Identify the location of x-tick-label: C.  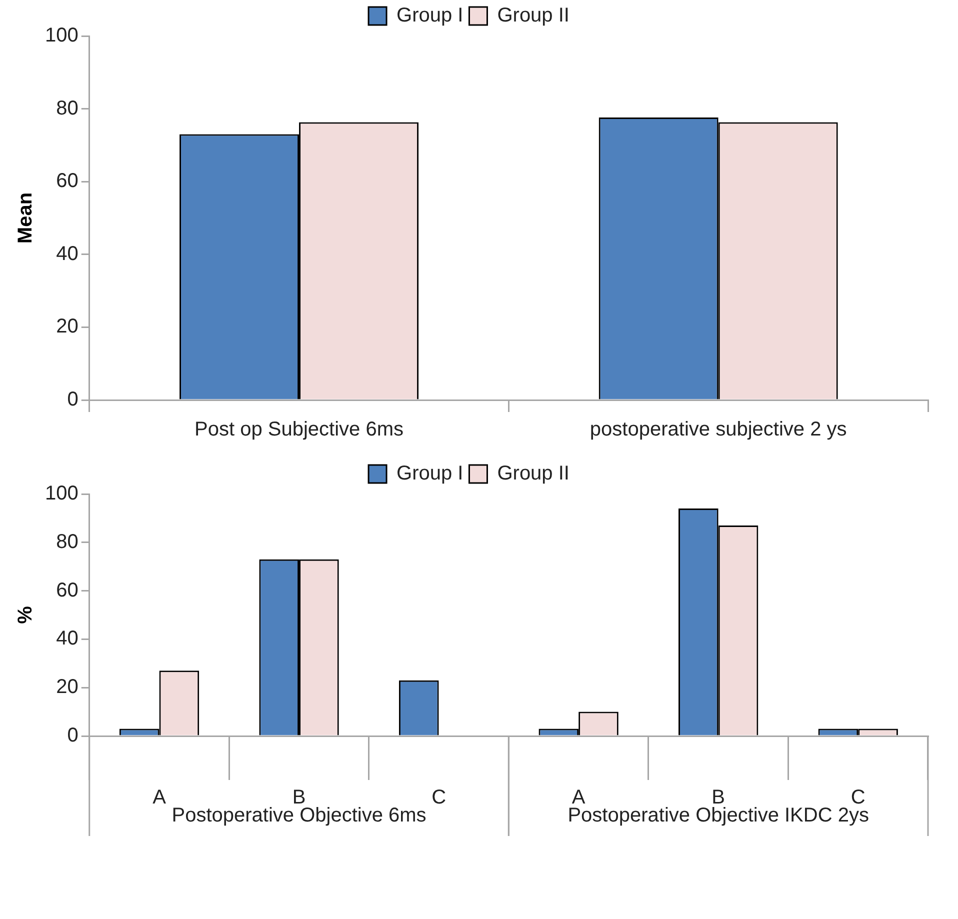
(439, 797).